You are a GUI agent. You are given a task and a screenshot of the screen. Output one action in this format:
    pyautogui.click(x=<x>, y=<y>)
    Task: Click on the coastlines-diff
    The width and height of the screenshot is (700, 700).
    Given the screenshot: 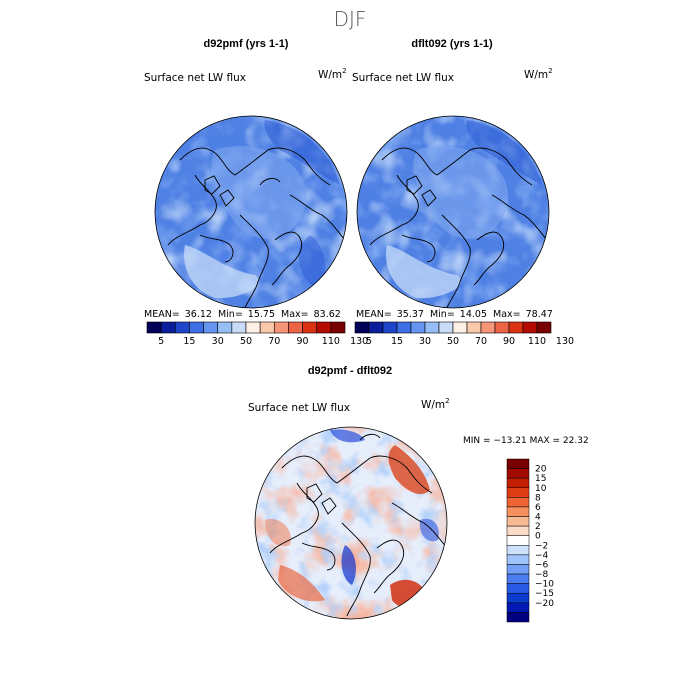 What is the action you would take?
    pyautogui.click(x=358, y=525)
    